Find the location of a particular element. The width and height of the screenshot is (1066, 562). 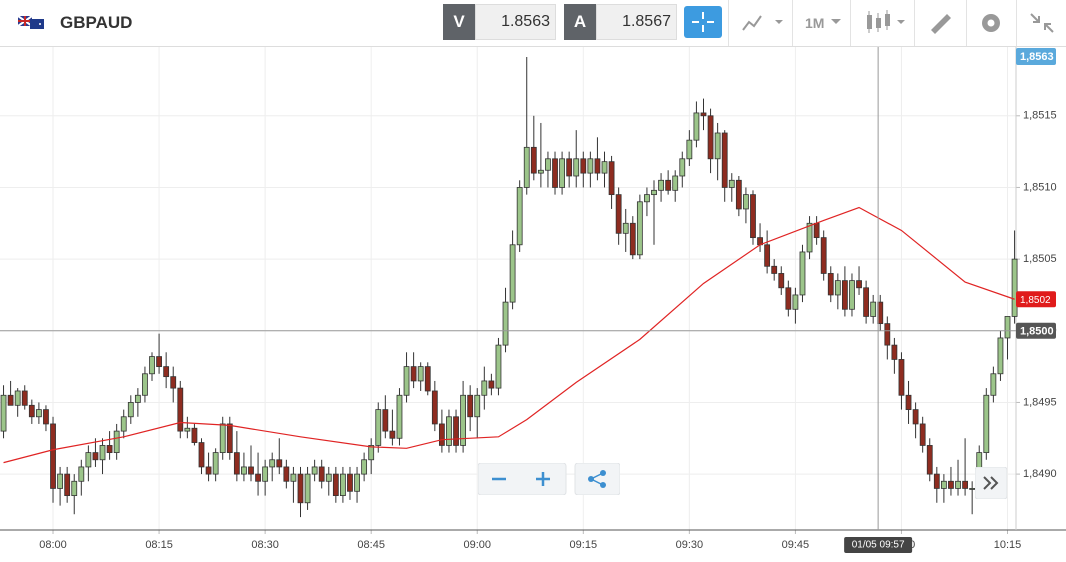

x-tick-label: 09:30 is located at coordinates (690, 545).